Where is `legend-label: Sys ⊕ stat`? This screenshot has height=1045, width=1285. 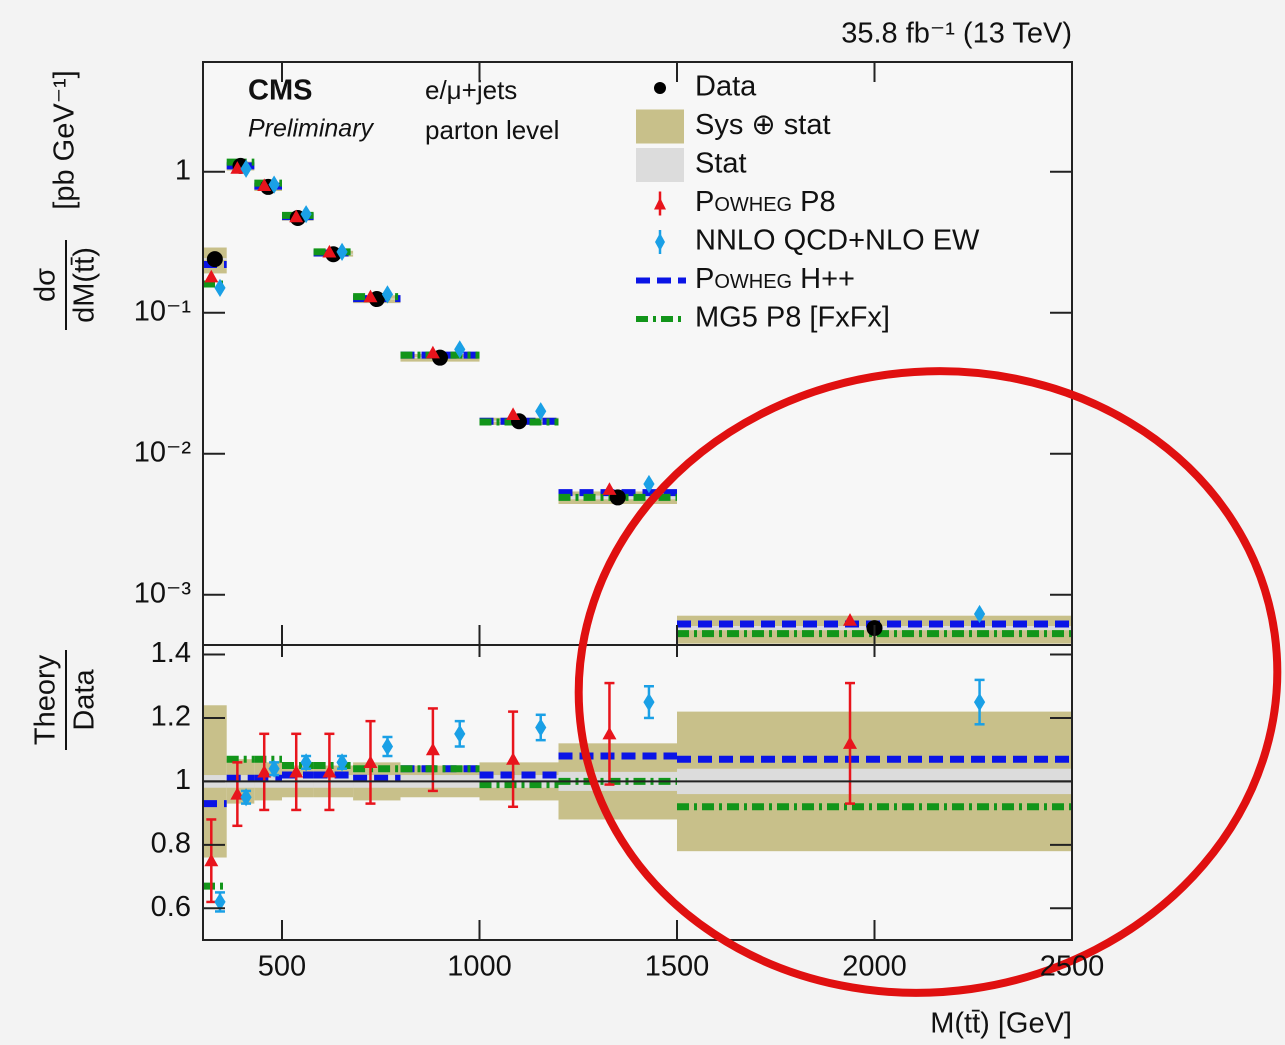 legend-label: Sys ⊕ stat is located at coordinates (763, 125).